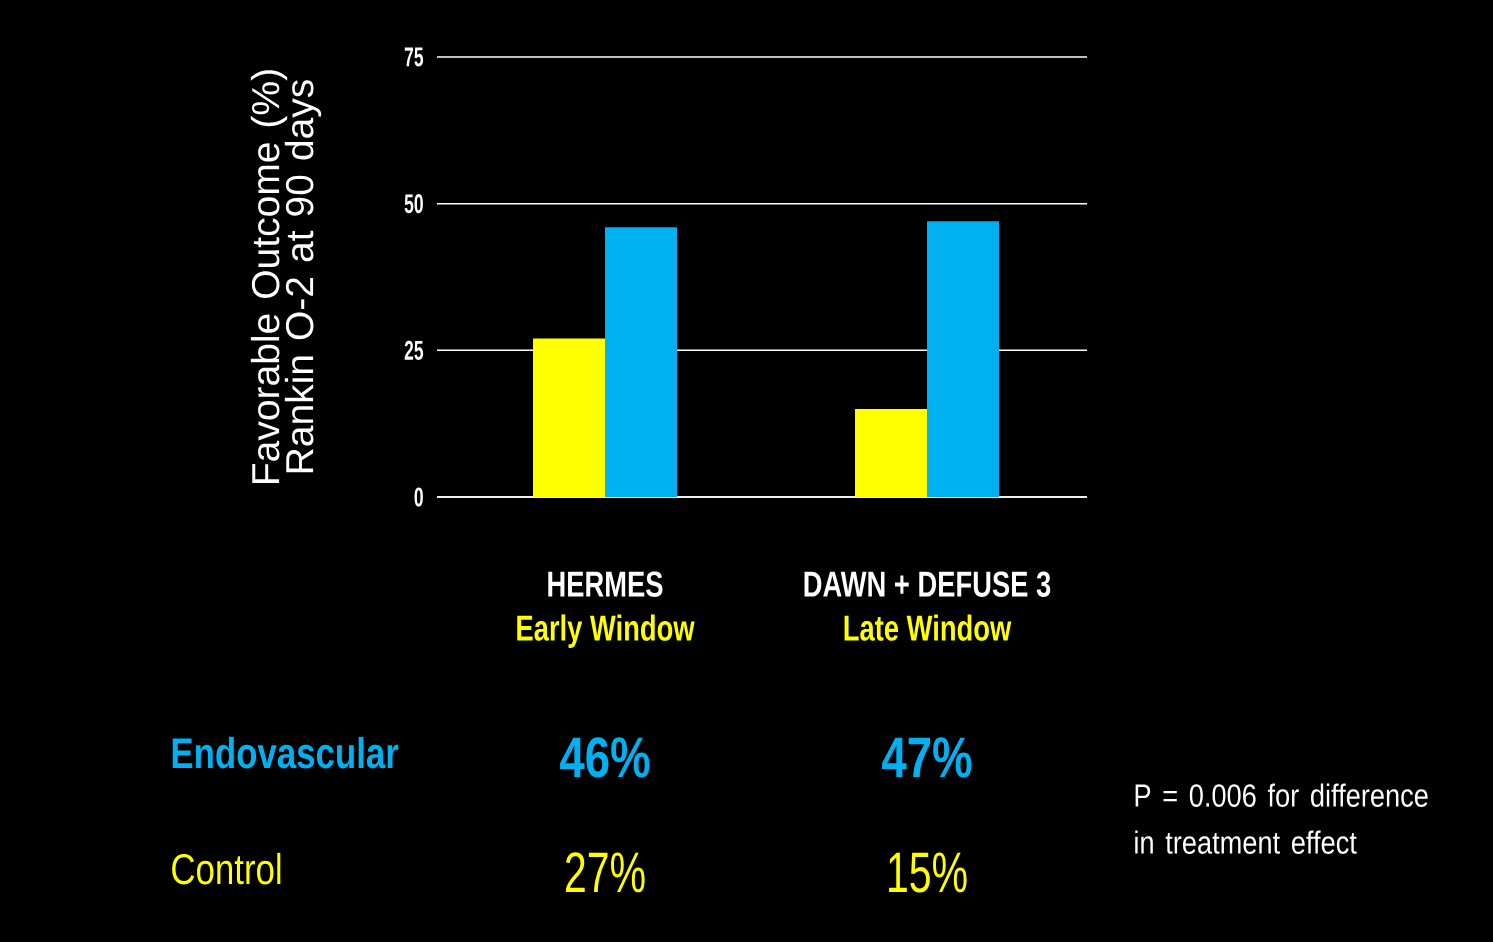 This screenshot has width=1493, height=942. I want to click on data-label: 47%, so click(927, 757).